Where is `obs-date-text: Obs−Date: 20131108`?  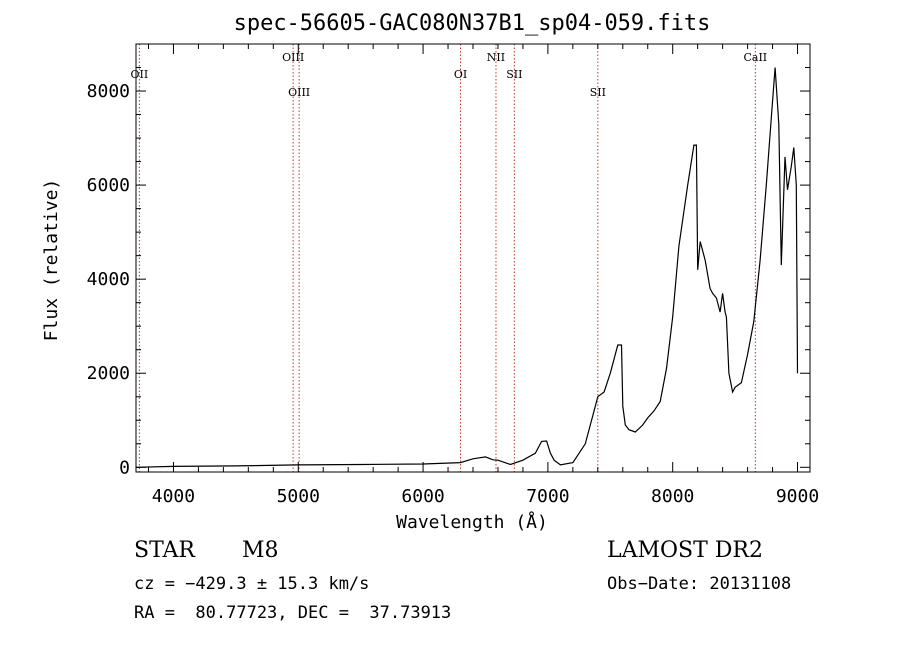
obs-date-text: Obs−Date: 20131108 is located at coordinates (699, 584).